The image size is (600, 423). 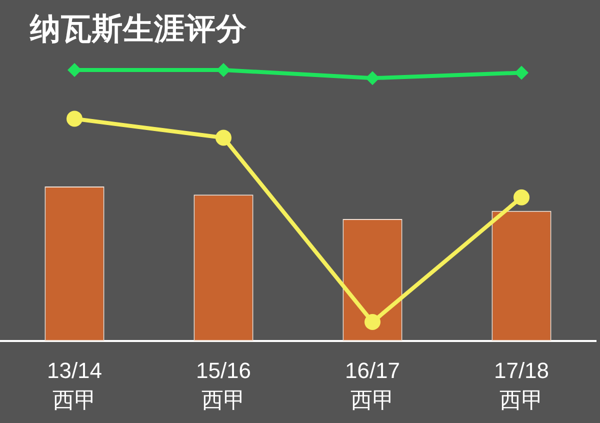 I want to click on chart-title: 纳瓦斯生涯评分, so click(x=138, y=29).